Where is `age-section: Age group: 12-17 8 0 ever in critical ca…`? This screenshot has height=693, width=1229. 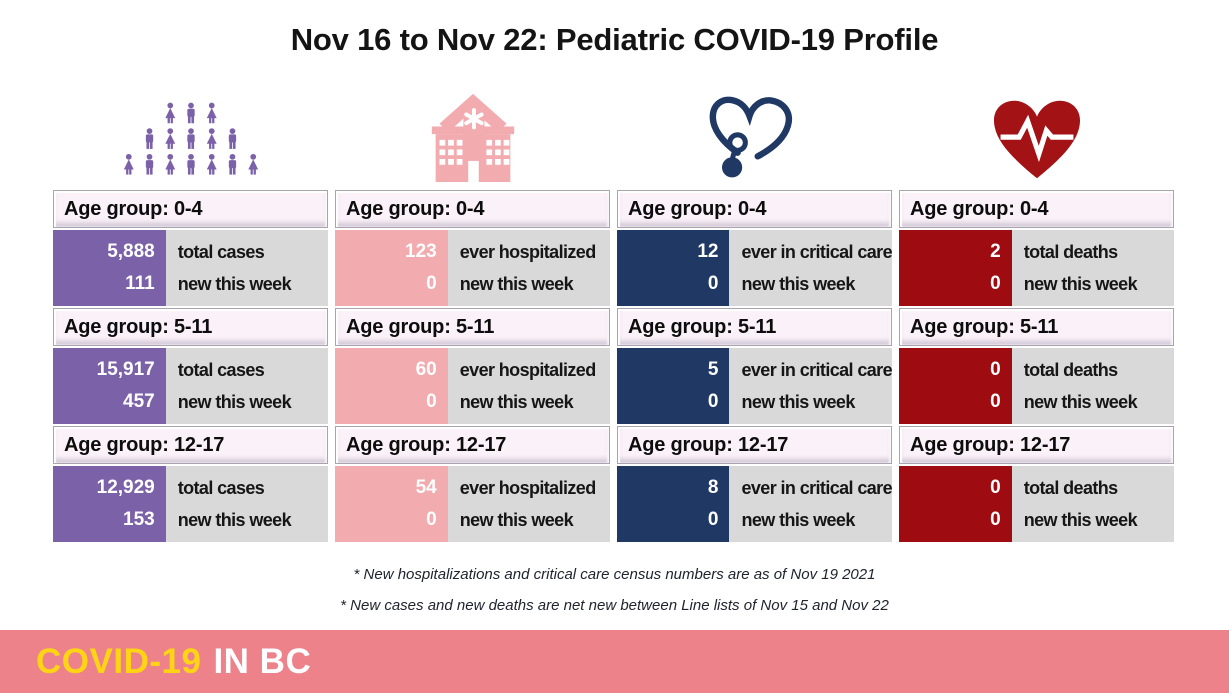 age-section: Age group: 12-17 8 0 ever in critical ca… is located at coordinates (755, 484).